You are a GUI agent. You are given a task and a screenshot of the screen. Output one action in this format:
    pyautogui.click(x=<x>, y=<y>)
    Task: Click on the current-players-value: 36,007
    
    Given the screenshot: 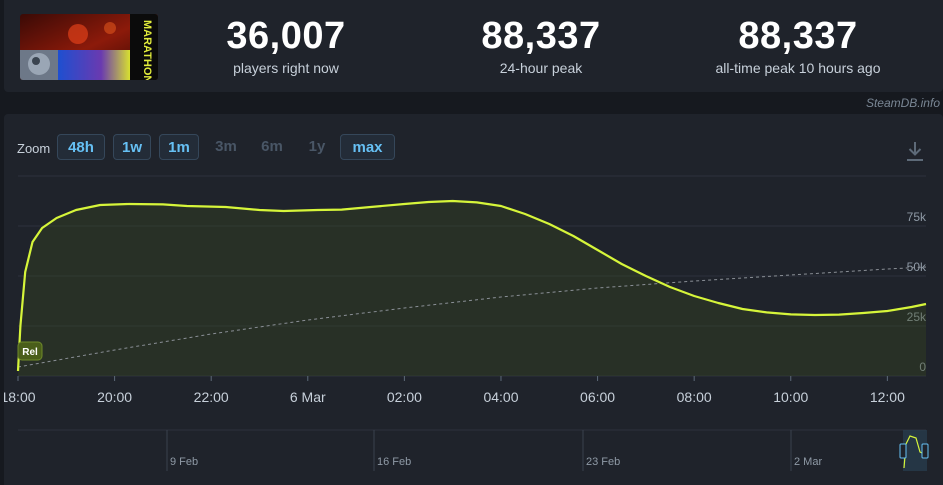 What is the action you would take?
    pyautogui.click(x=286, y=36)
    